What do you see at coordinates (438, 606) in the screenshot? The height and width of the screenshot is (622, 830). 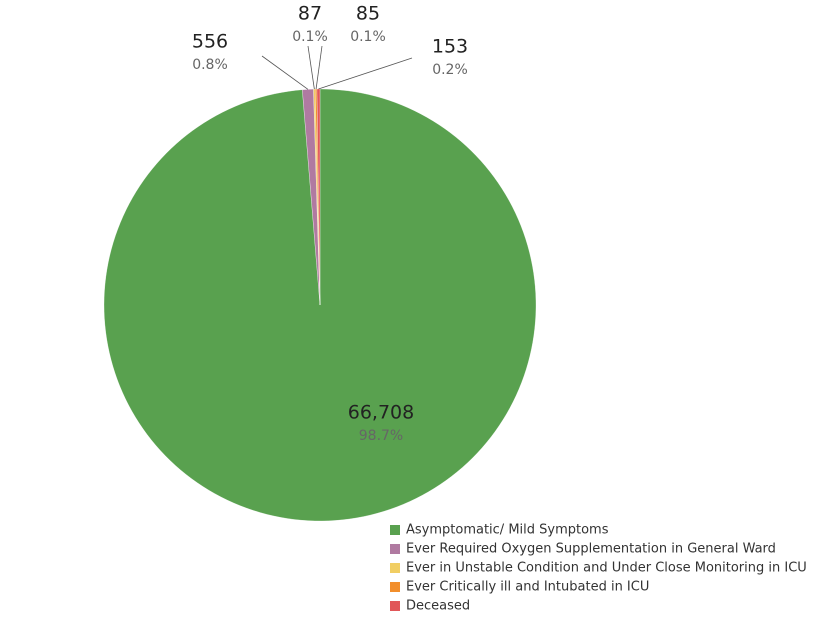 I see `legend-label: Deceased` at bounding box center [438, 606].